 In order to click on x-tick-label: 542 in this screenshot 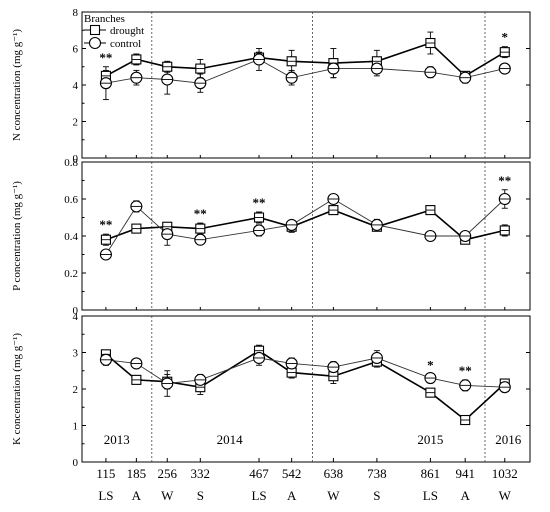, I will do `click(292, 473)`.